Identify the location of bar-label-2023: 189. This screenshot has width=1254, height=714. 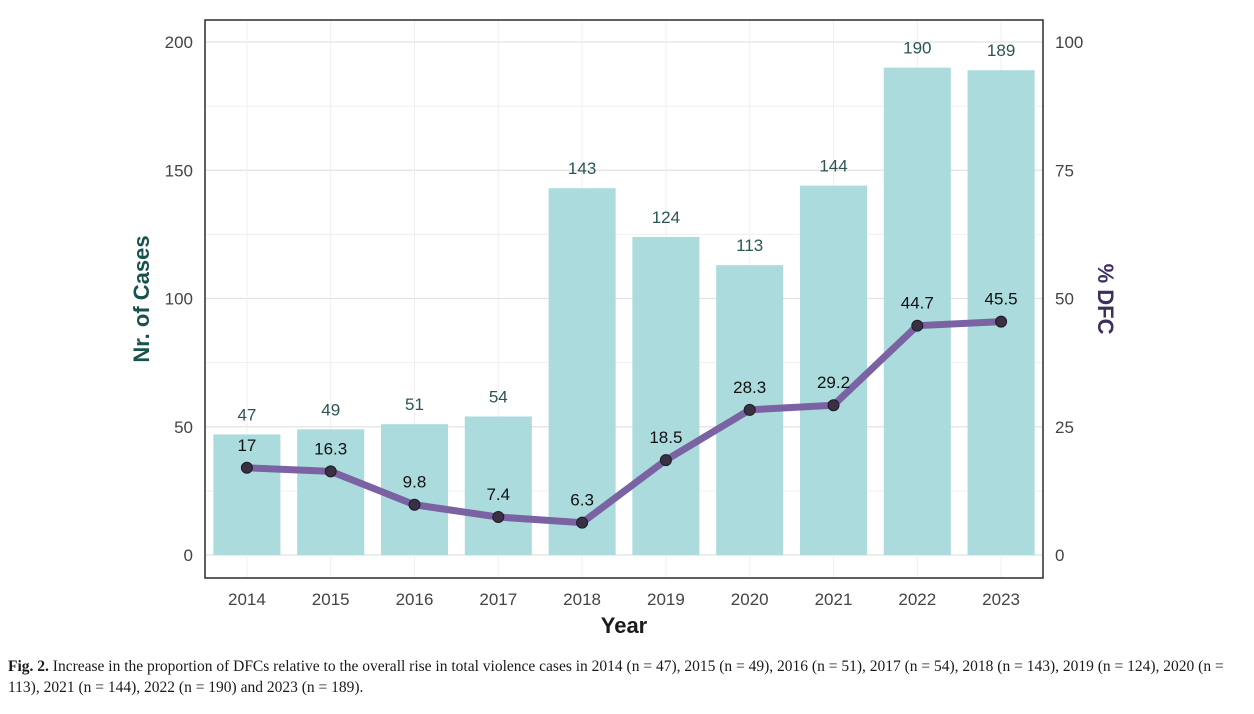
(1001, 50).